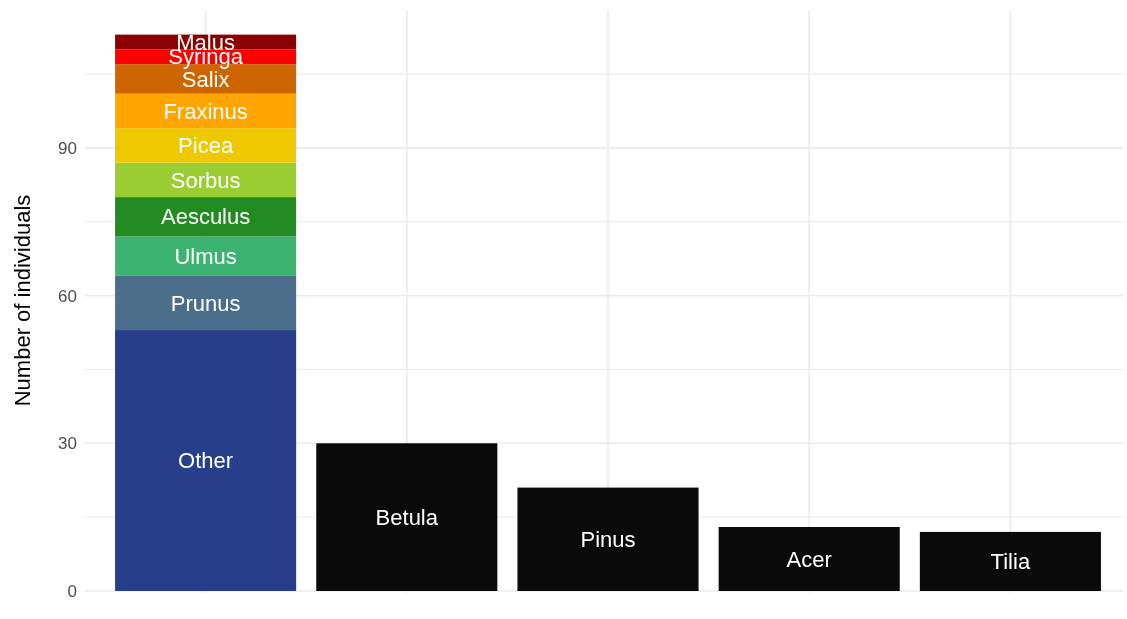  Describe the element at coordinates (206, 146) in the screenshot. I see `series-label: Picea` at that location.